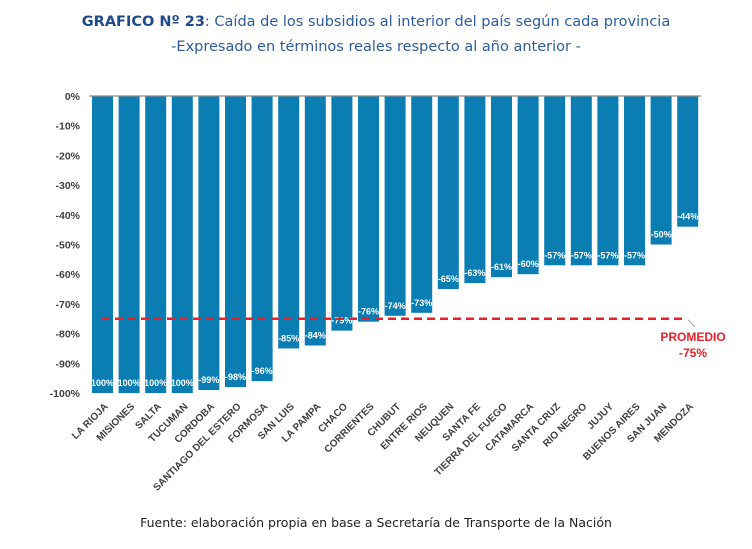 The width and height of the screenshot is (752, 549). What do you see at coordinates (67, 275) in the screenshot?
I see `y-tick-label: -60%` at bounding box center [67, 275].